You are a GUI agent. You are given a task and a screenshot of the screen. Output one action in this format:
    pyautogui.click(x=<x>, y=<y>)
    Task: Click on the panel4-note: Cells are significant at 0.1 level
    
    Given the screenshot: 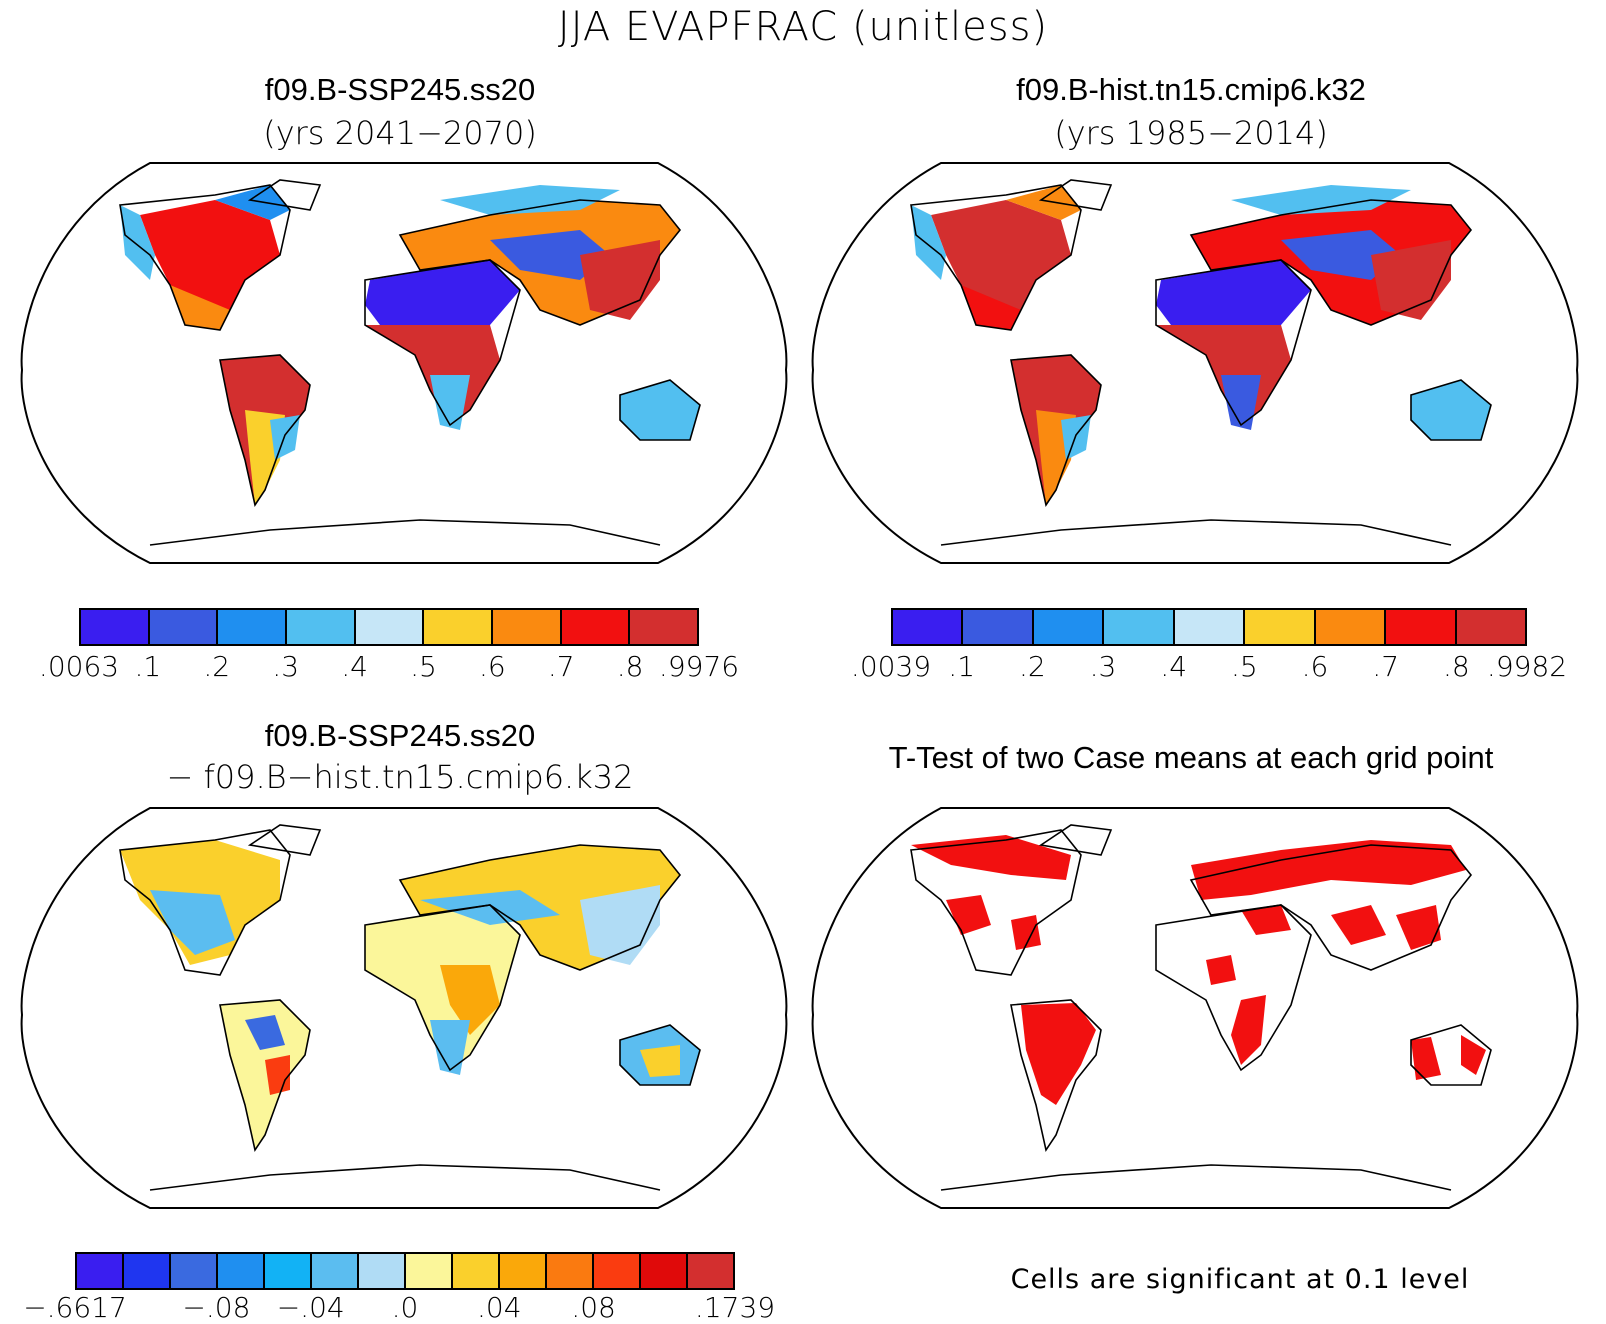 What is the action you would take?
    pyautogui.click(x=1240, y=1279)
    